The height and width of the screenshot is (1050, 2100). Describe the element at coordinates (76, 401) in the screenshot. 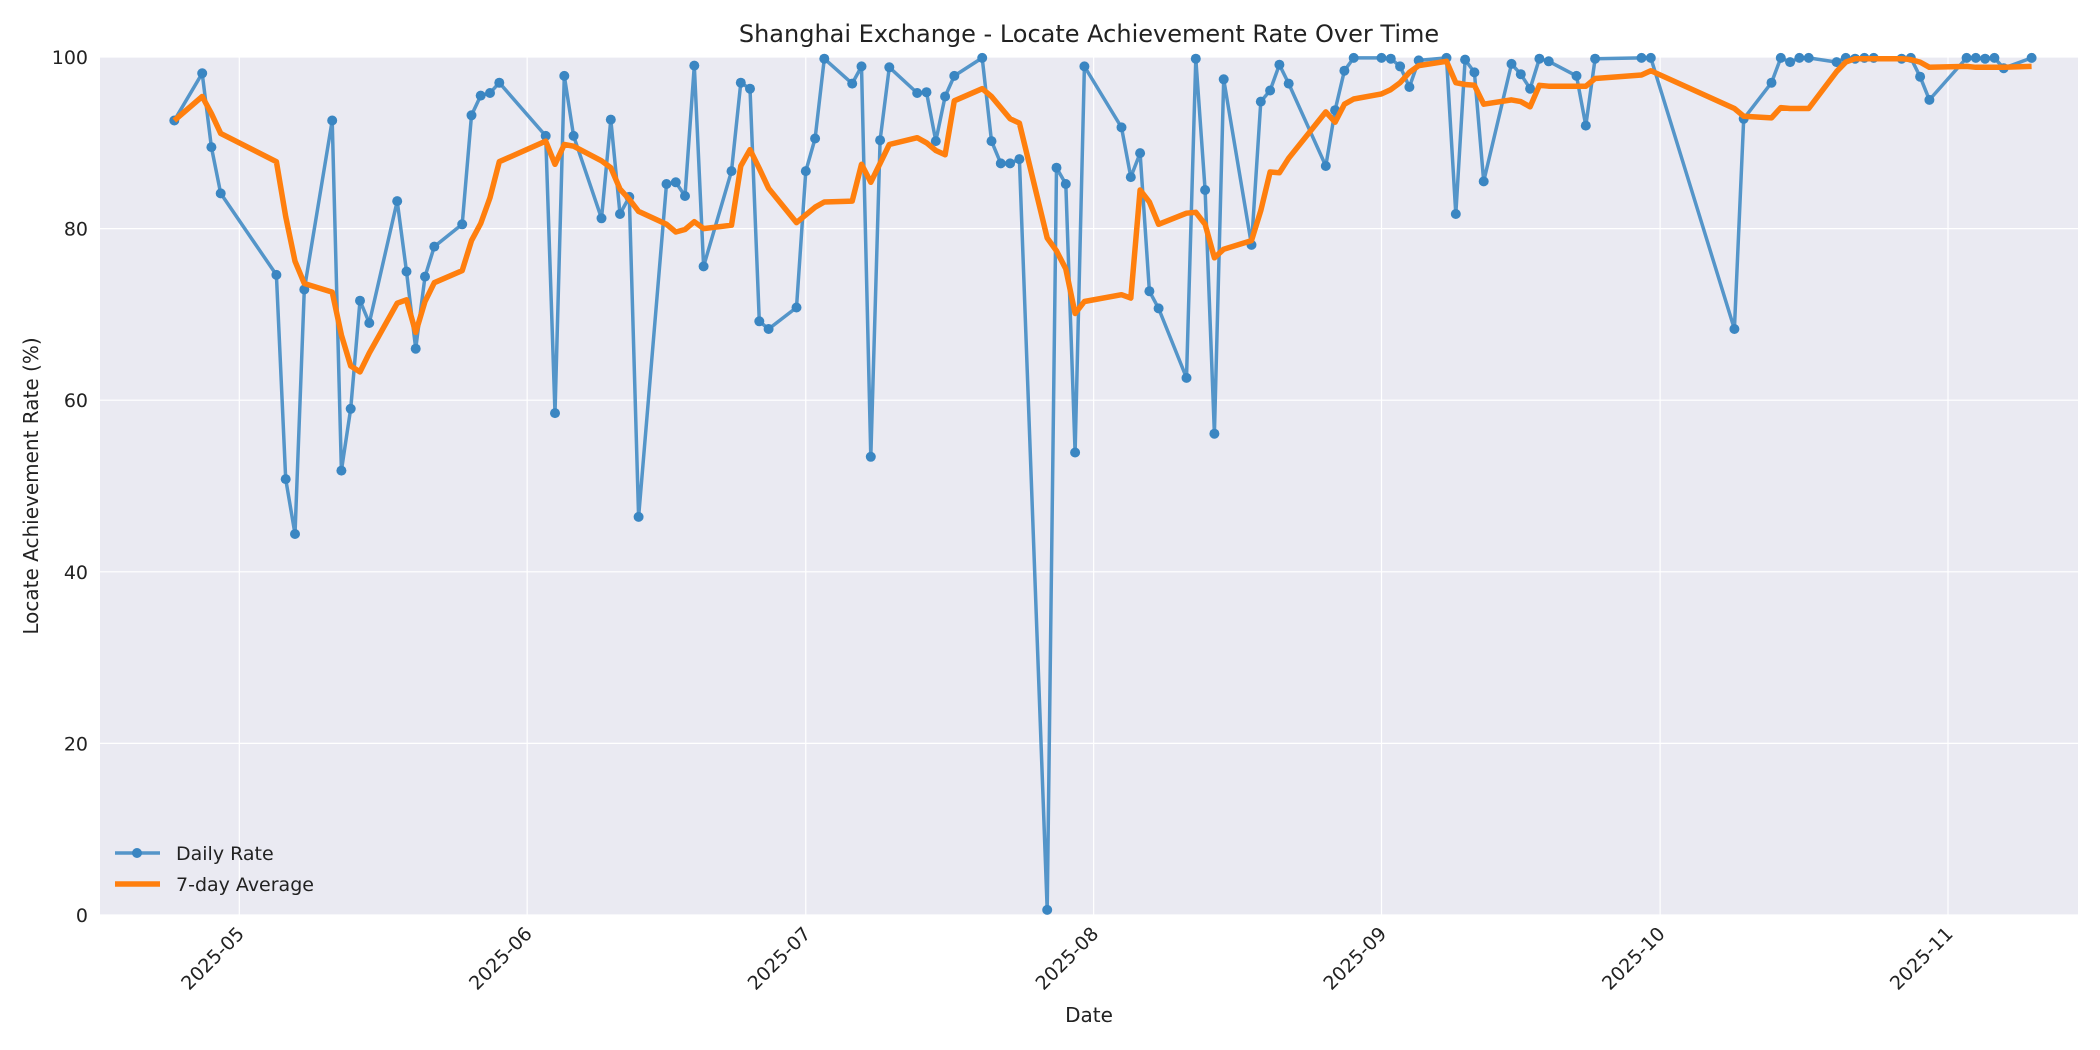

I see `y-tick-label: 60` at that location.